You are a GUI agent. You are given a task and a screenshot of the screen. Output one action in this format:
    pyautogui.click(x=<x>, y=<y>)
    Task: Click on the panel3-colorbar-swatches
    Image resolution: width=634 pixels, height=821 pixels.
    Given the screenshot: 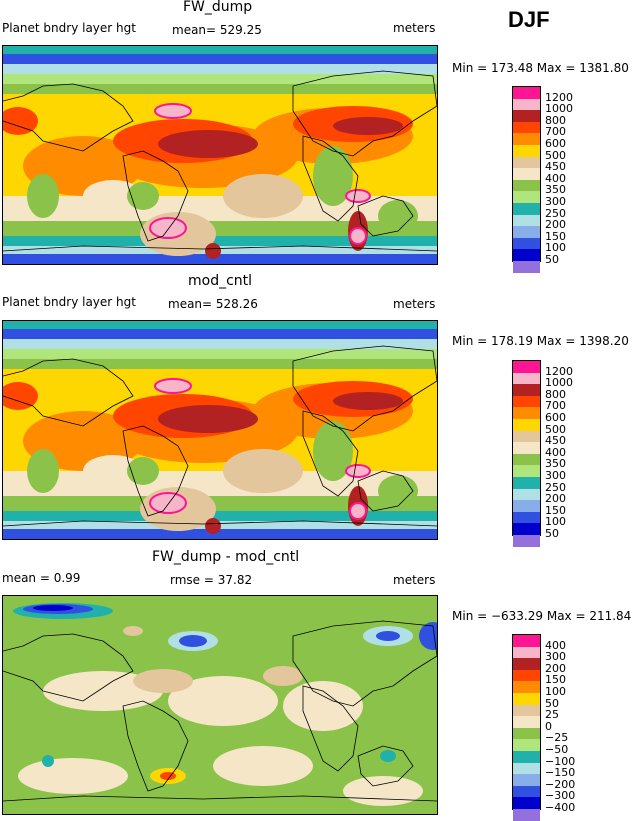 What is the action you would take?
    pyautogui.click(x=526, y=727)
    